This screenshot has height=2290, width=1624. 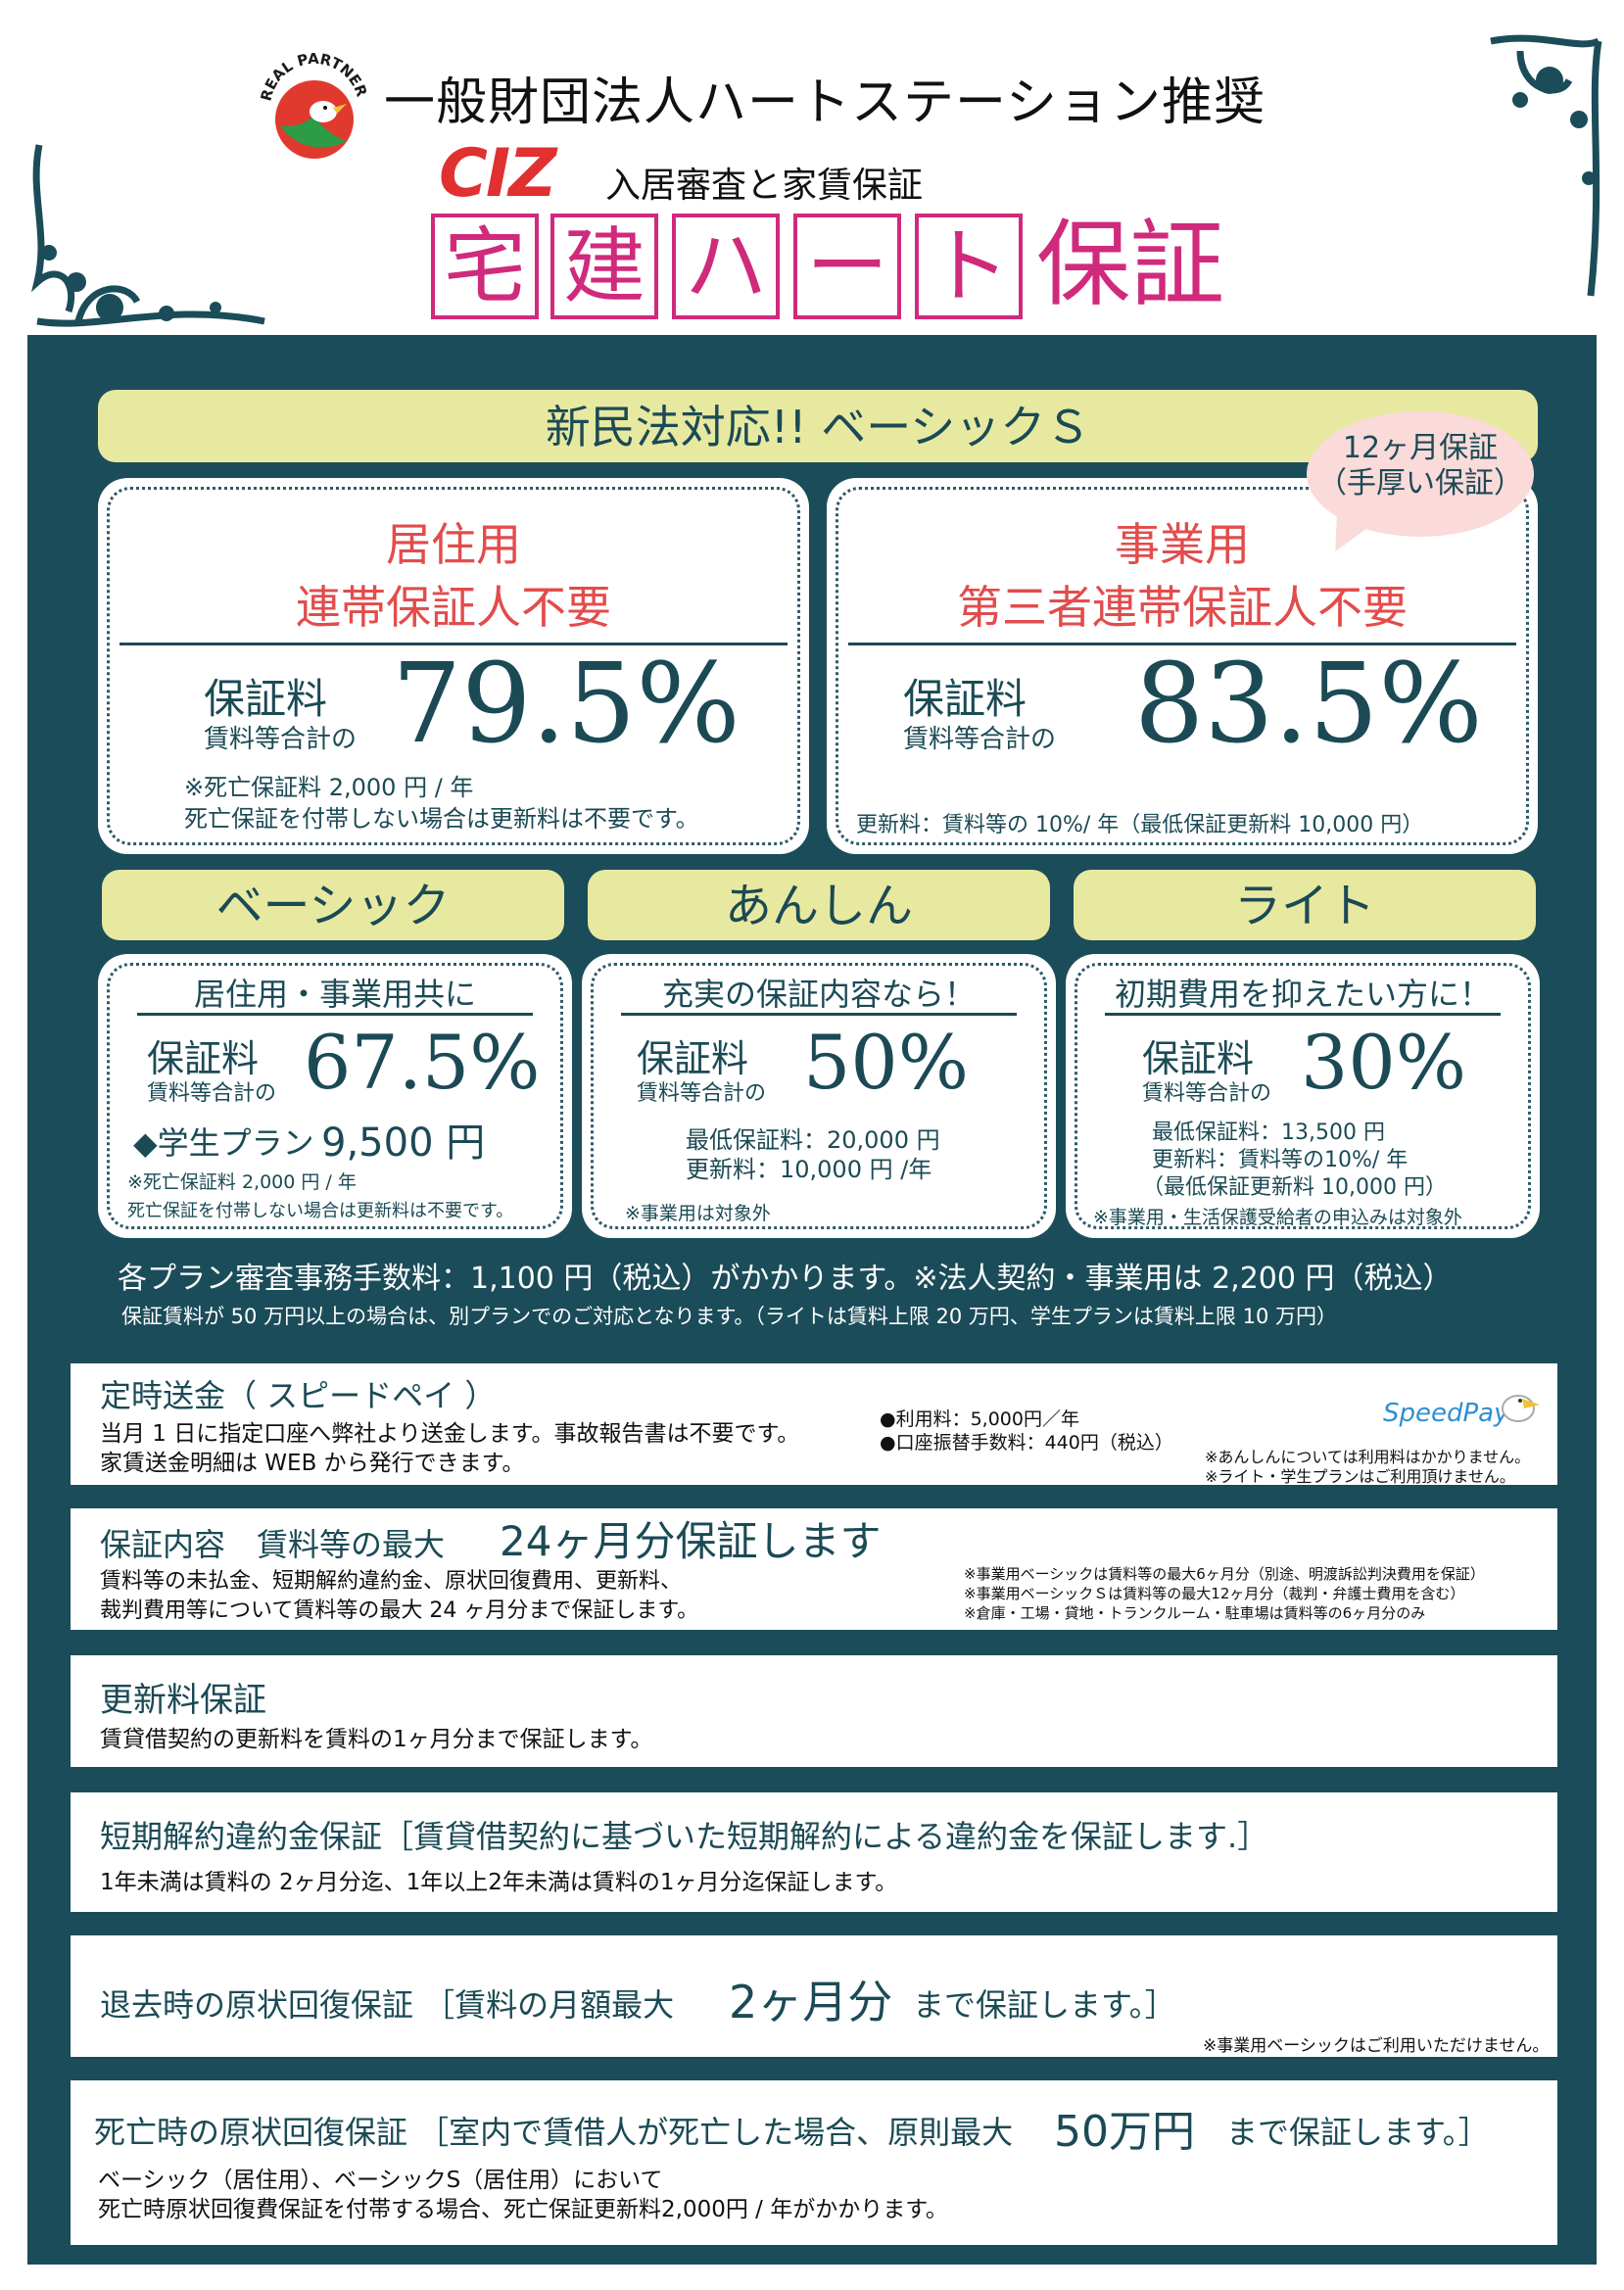 What do you see at coordinates (312, 1464) in the screenshot?
I see `speedpay-text-2: 家賃送金明細は WEB から発行できます。` at bounding box center [312, 1464].